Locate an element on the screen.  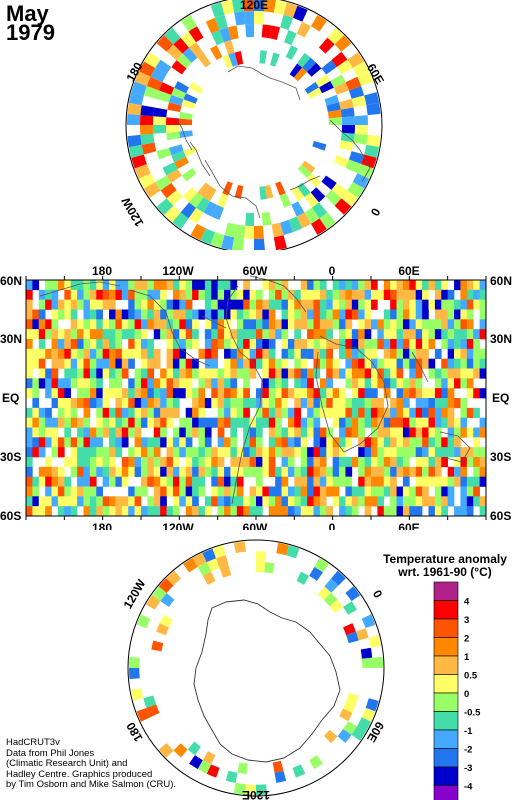
legend-tick-label: -1 is located at coordinates (468, 731).